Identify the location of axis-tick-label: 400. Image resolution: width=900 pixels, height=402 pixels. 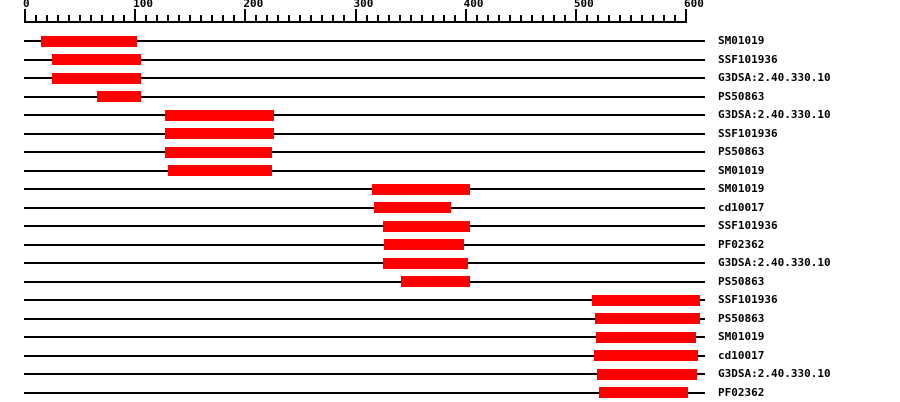
(473, 5).